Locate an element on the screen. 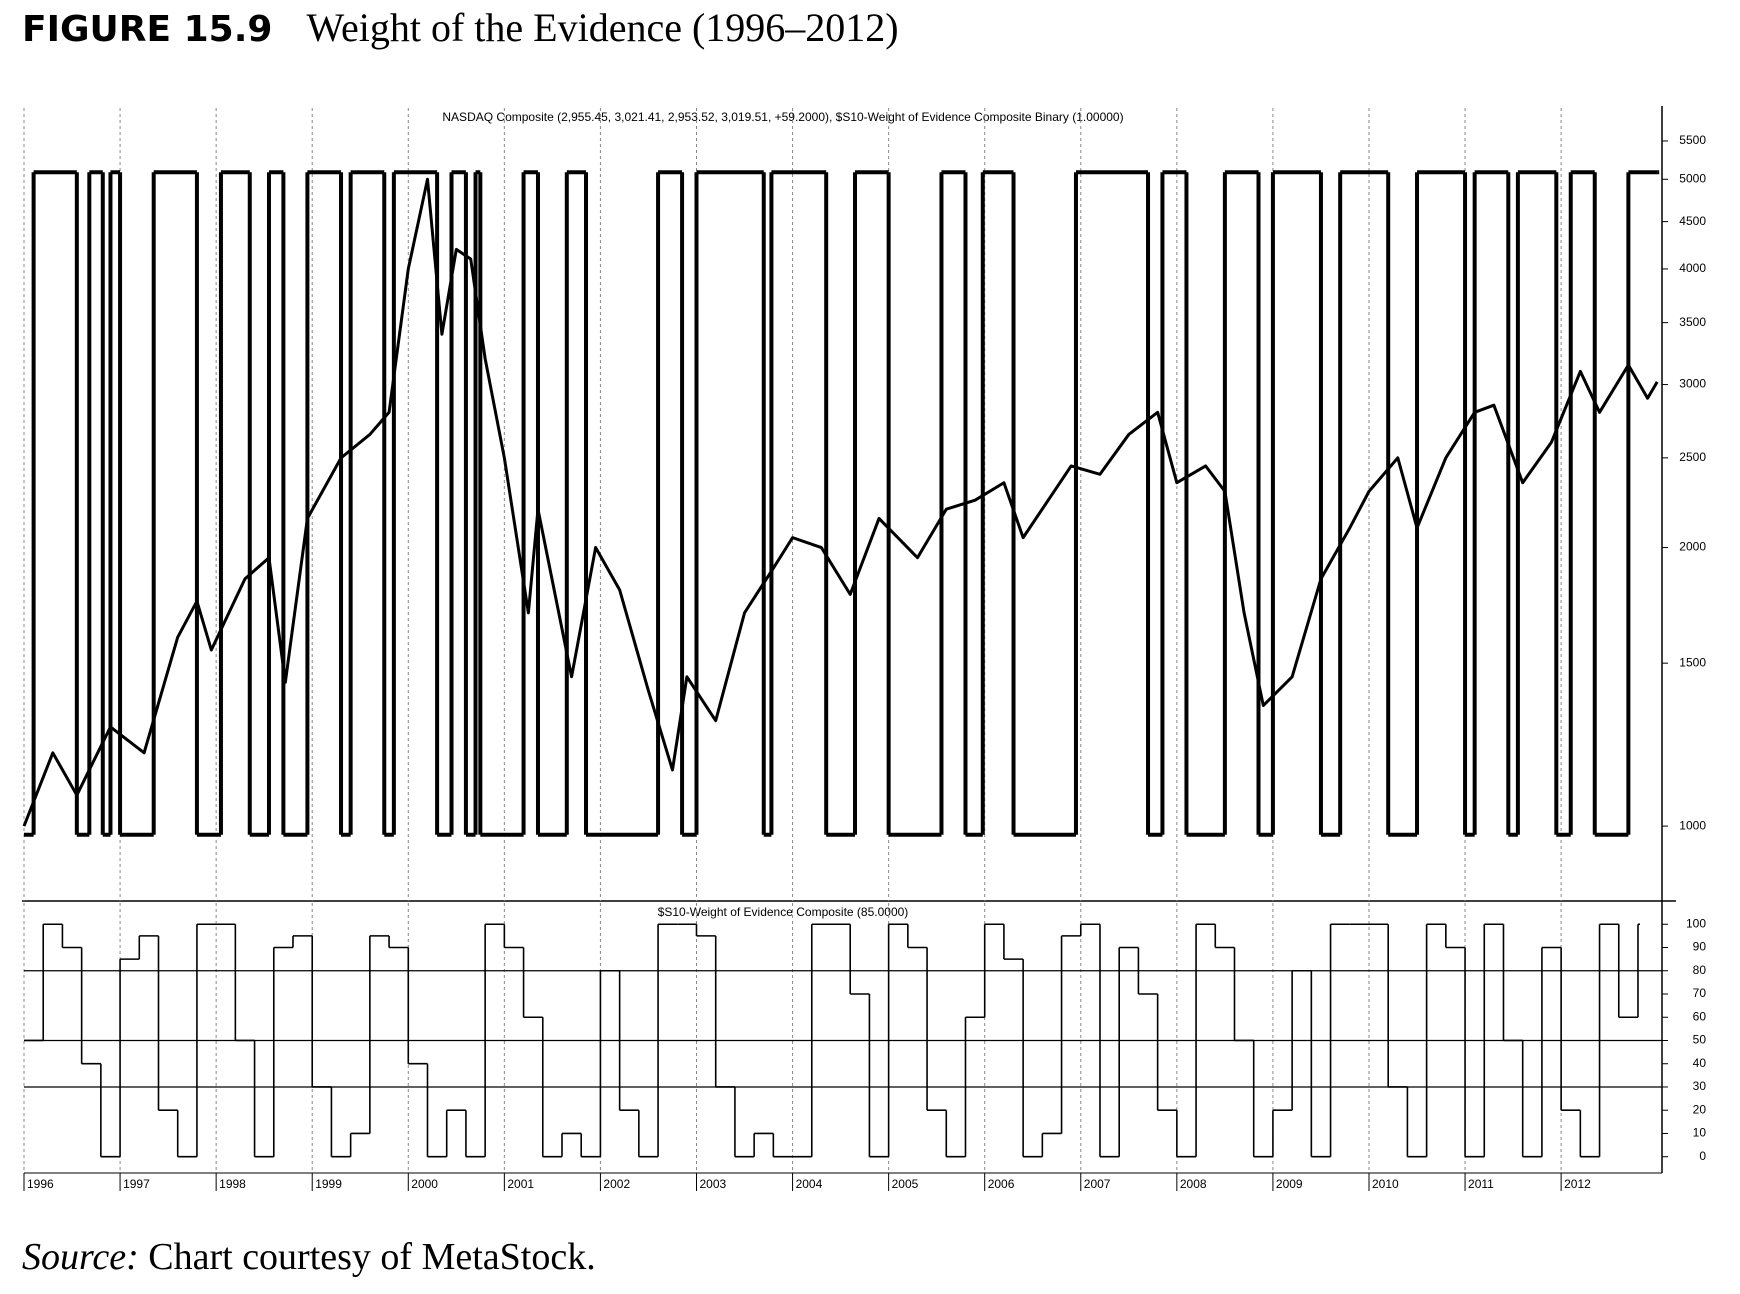 The image size is (1740, 1294). y-tick-label: 20 is located at coordinates (1700, 1109).